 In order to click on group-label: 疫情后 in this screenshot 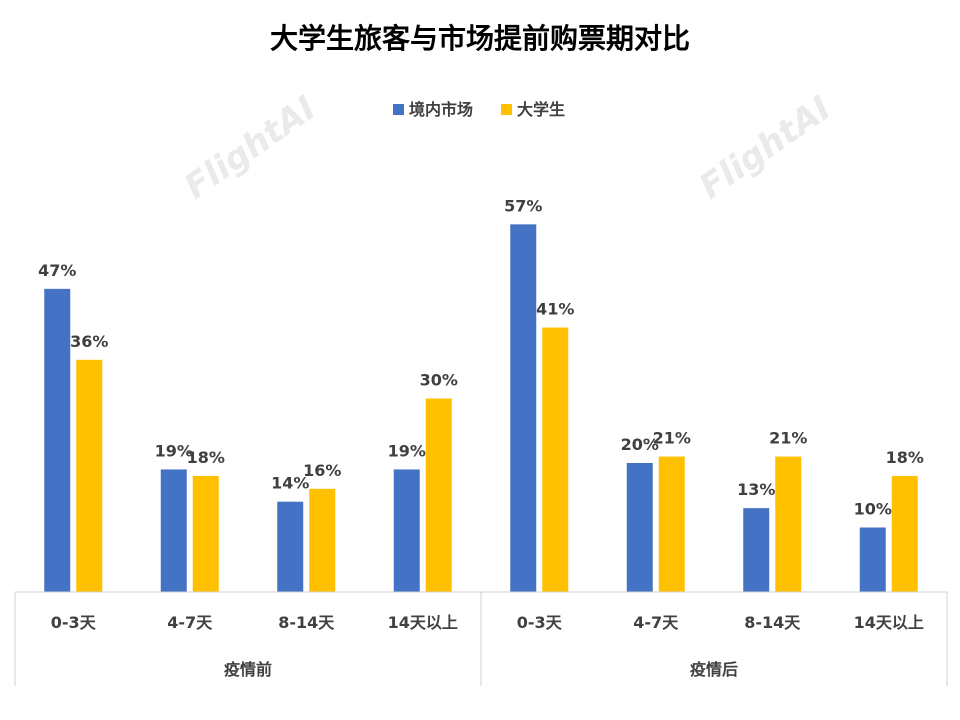, I will do `click(714, 669)`.